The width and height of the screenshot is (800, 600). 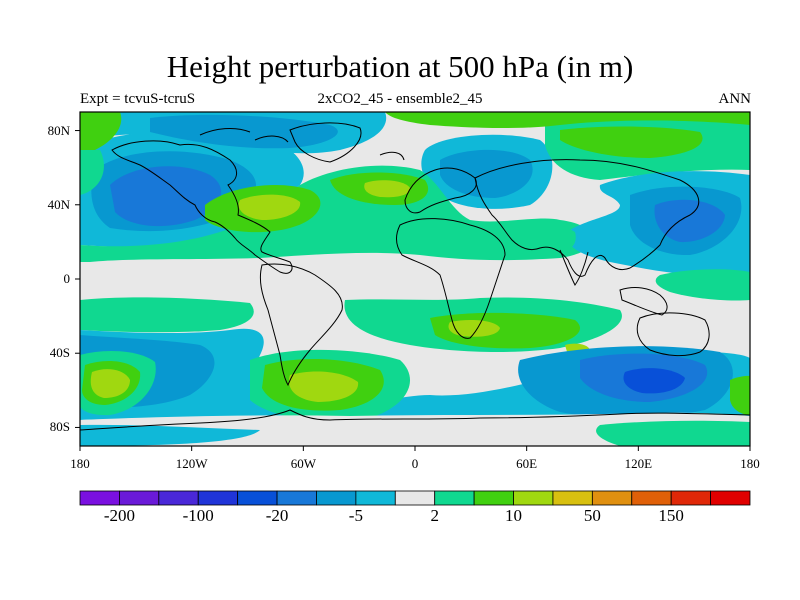 What do you see at coordinates (67, 278) in the screenshot?
I see `lat-label: 0` at bounding box center [67, 278].